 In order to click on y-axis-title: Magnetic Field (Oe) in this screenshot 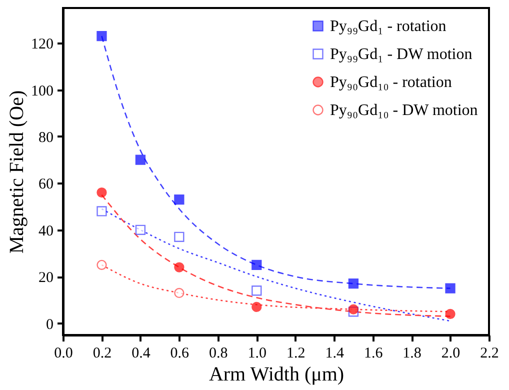, I will do `click(17, 172)`.